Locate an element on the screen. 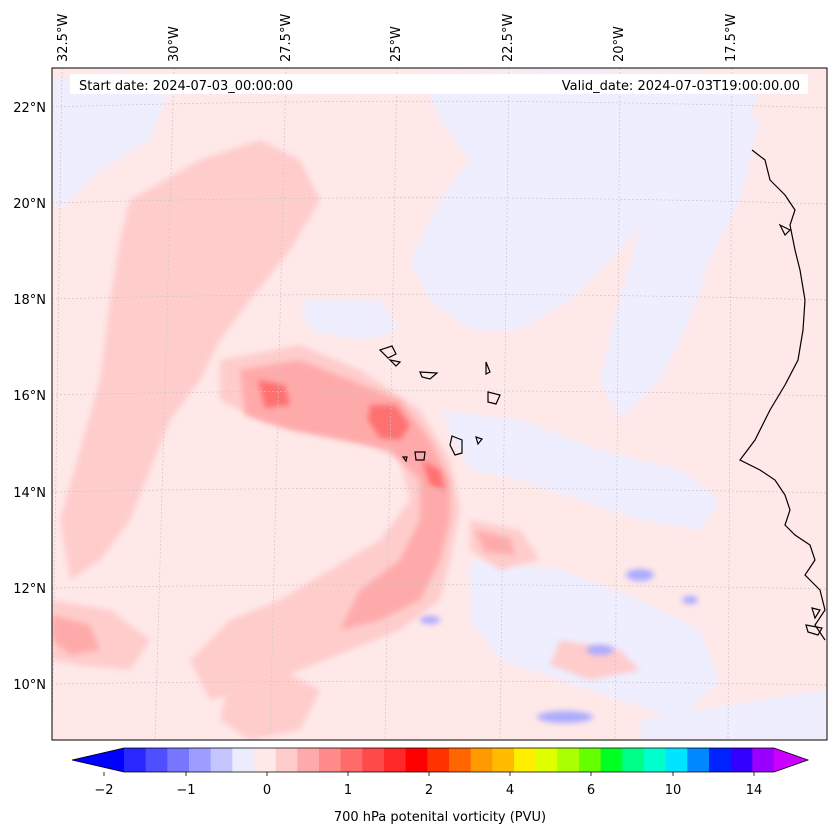  colorbar-extend-min is located at coordinates (98, 760).